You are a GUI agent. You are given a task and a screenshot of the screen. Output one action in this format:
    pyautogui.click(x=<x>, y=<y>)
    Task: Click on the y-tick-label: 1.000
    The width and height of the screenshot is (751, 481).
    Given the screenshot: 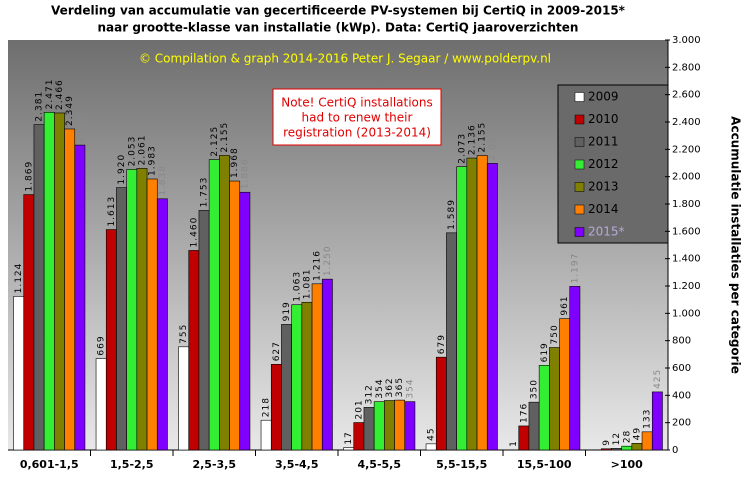 What is the action you would take?
    pyautogui.click(x=686, y=313)
    